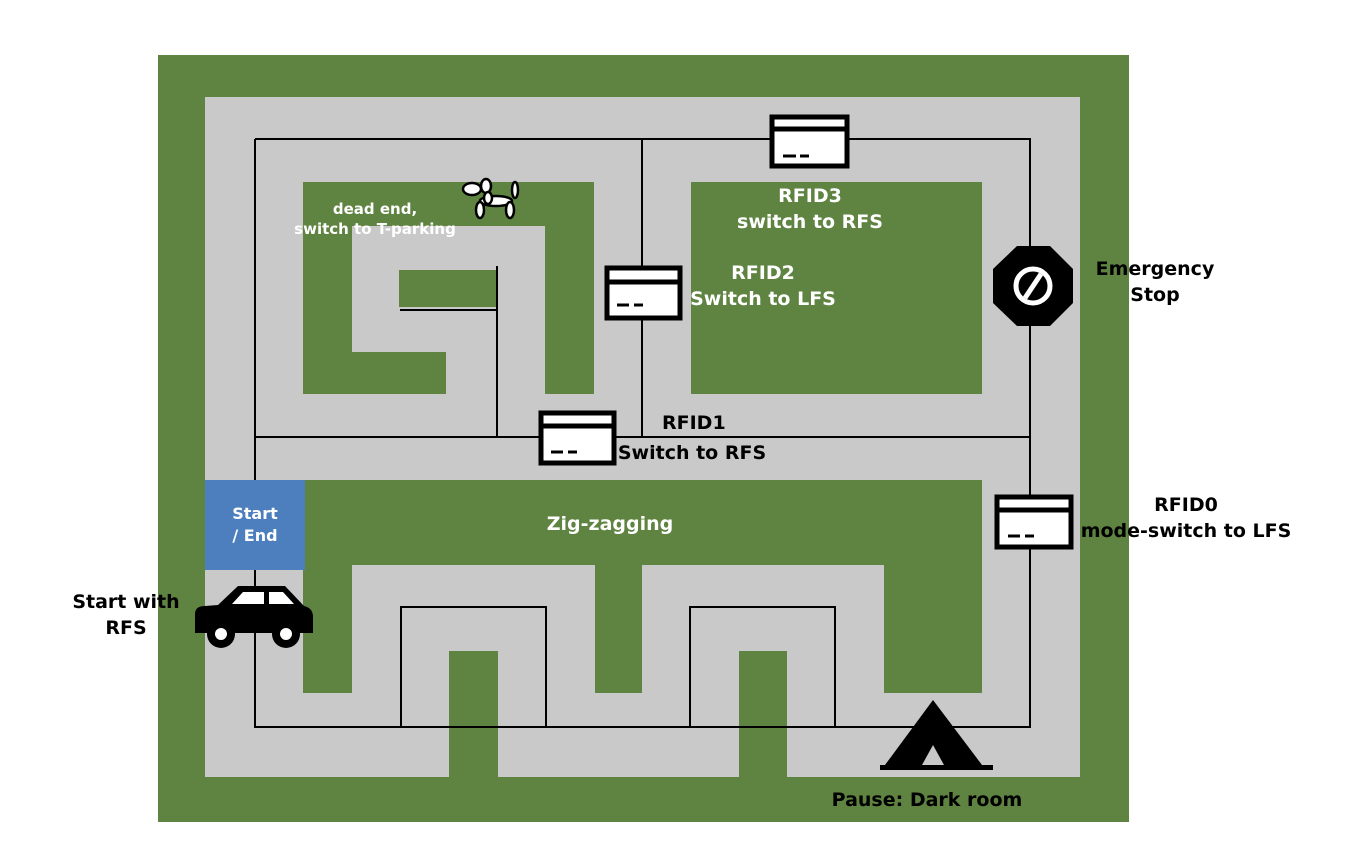  What do you see at coordinates (255, 514) in the screenshot?
I see `start-end-line1: Start` at bounding box center [255, 514].